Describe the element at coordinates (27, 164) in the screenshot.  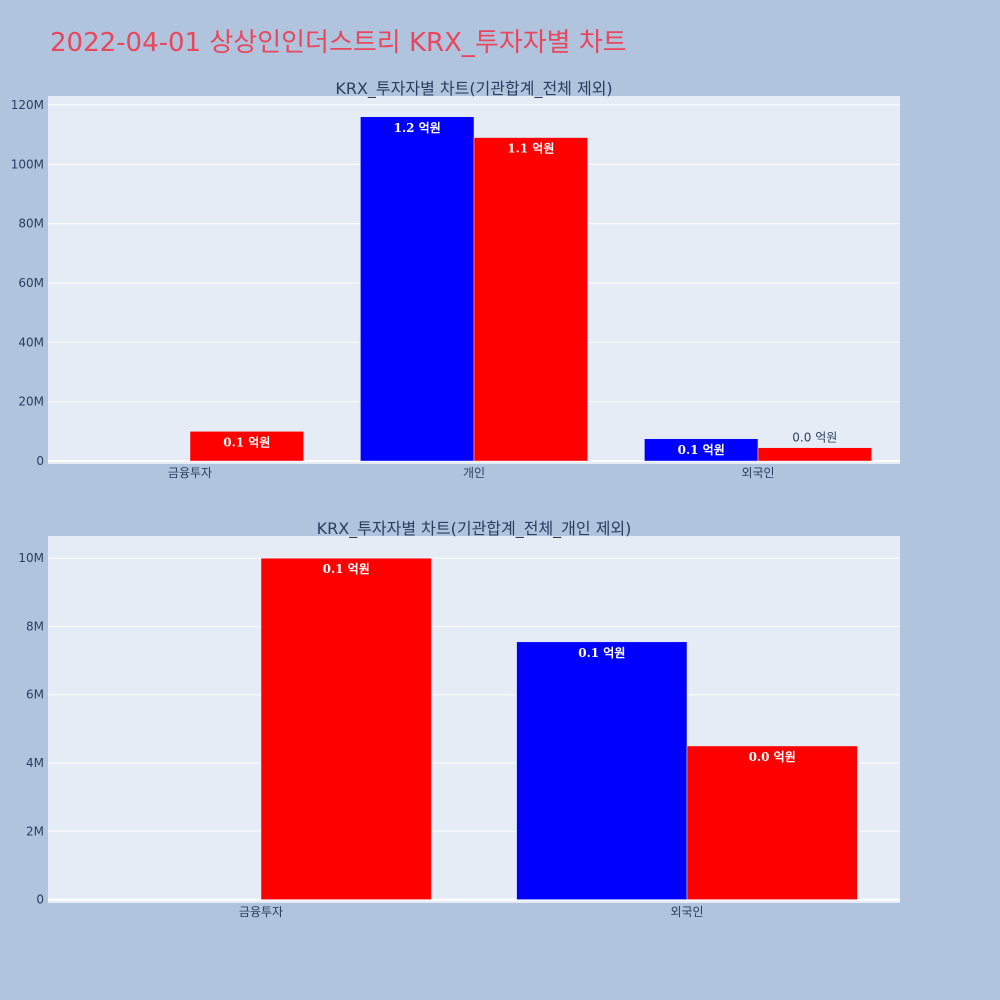
I see `y-tick-label: 100M` at that location.